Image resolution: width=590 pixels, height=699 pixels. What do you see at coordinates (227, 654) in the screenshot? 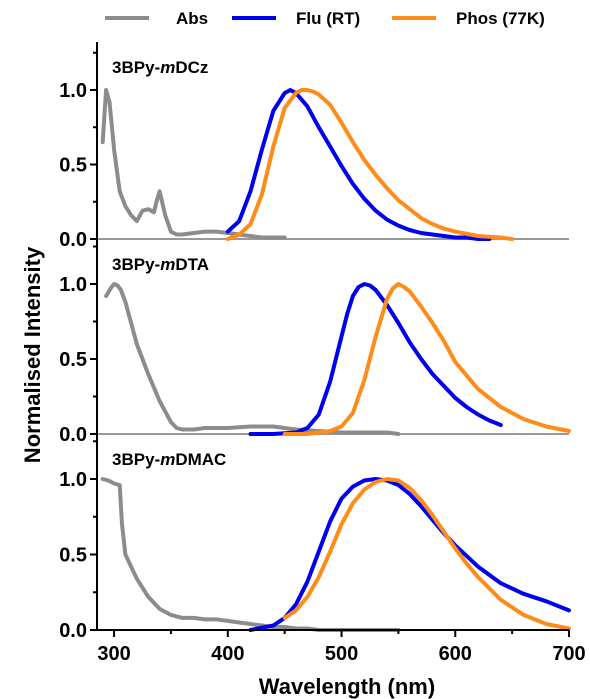
I see `x-tick-label: 400` at bounding box center [227, 654].